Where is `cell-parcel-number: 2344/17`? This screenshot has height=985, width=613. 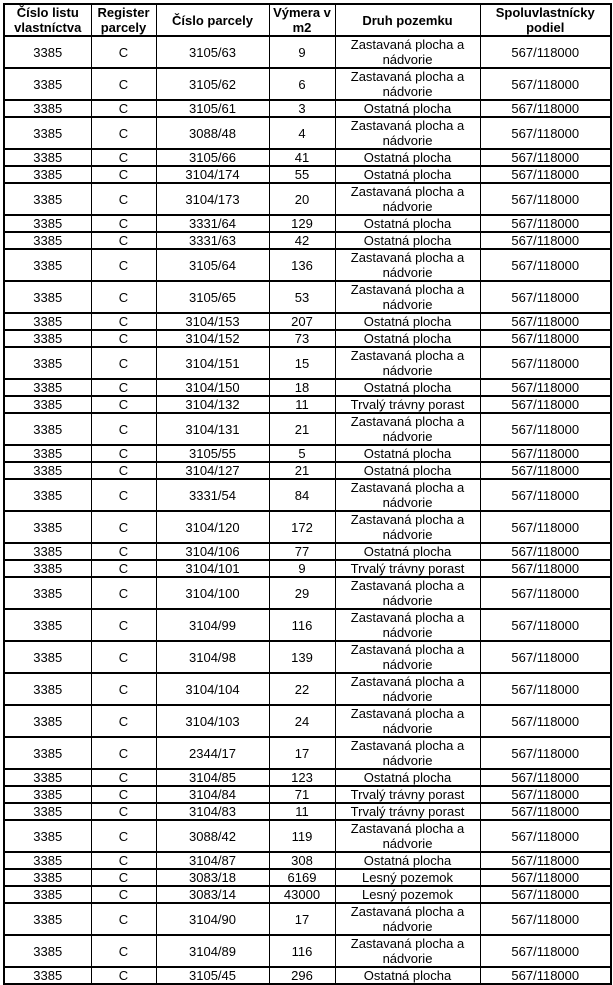 cell-parcel-number: 2344/17 is located at coordinates (212, 753).